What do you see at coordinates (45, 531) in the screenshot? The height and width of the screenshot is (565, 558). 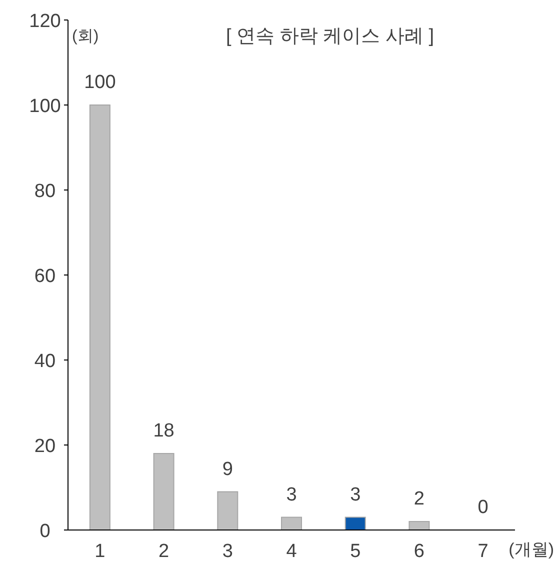 I see `y-tick-label: 0` at bounding box center [45, 531].